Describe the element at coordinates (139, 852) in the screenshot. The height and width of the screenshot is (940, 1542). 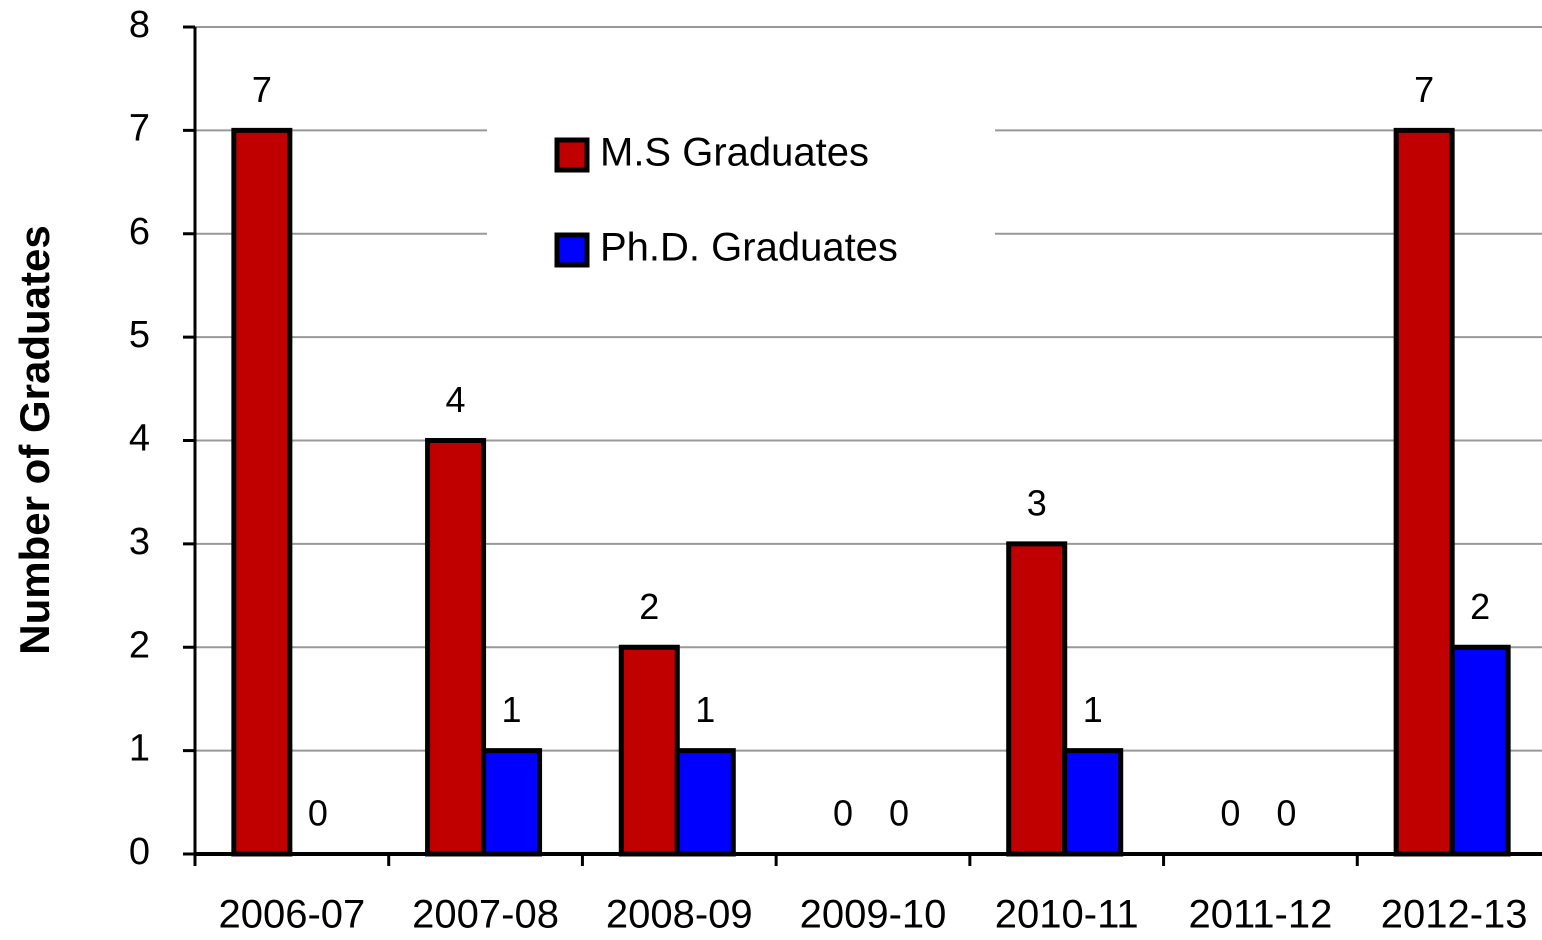
I see `y-tick-label: 0` at that location.